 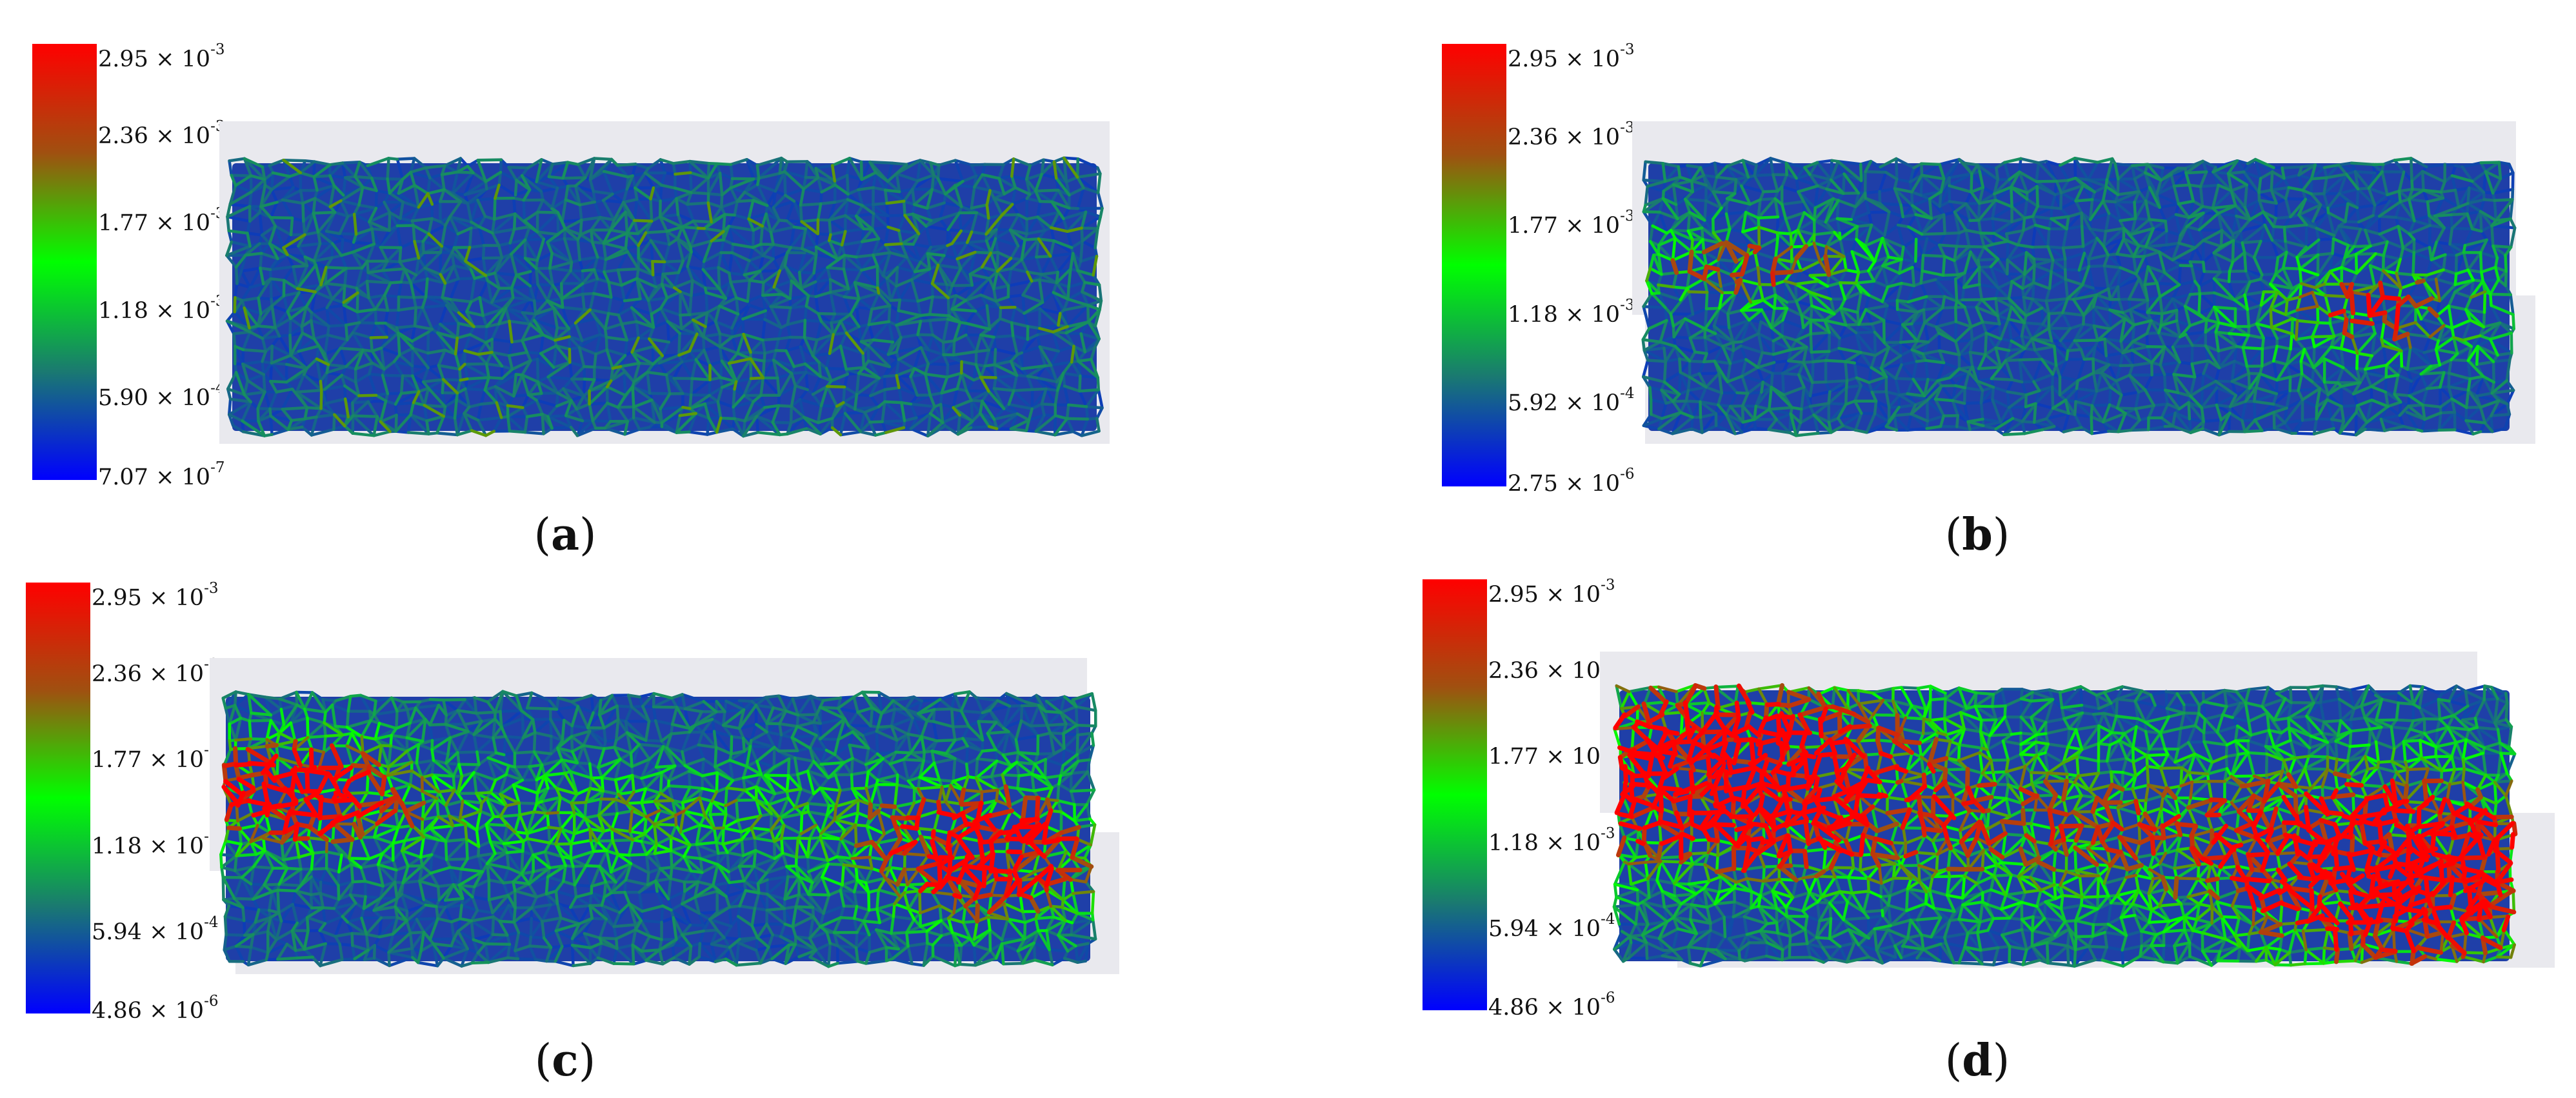 I want to click on specimen-render-a, so click(x=664, y=282).